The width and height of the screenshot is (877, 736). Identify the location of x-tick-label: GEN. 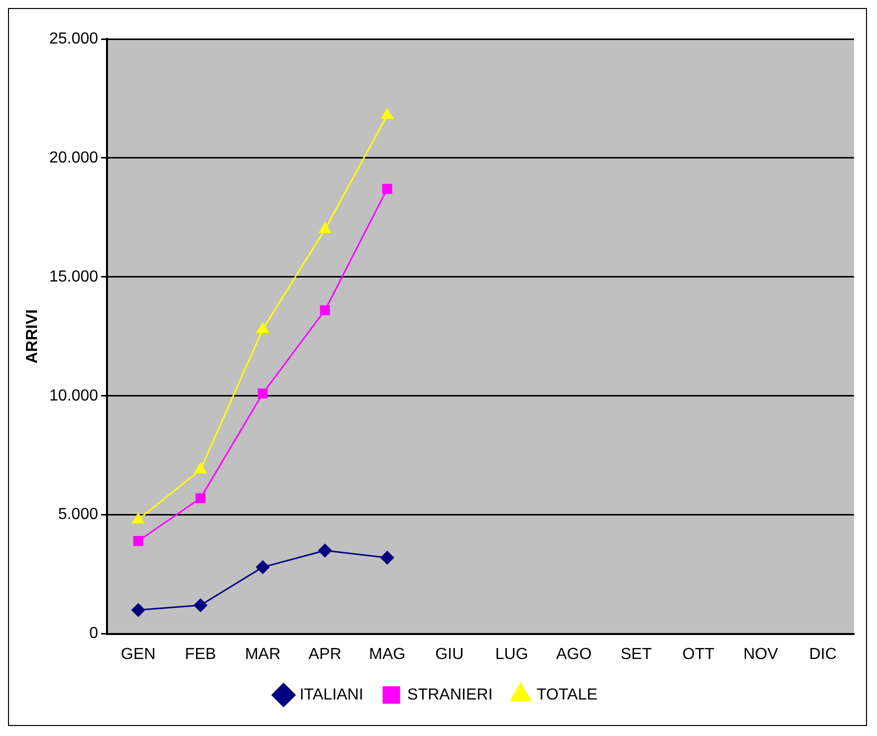
(138, 654).